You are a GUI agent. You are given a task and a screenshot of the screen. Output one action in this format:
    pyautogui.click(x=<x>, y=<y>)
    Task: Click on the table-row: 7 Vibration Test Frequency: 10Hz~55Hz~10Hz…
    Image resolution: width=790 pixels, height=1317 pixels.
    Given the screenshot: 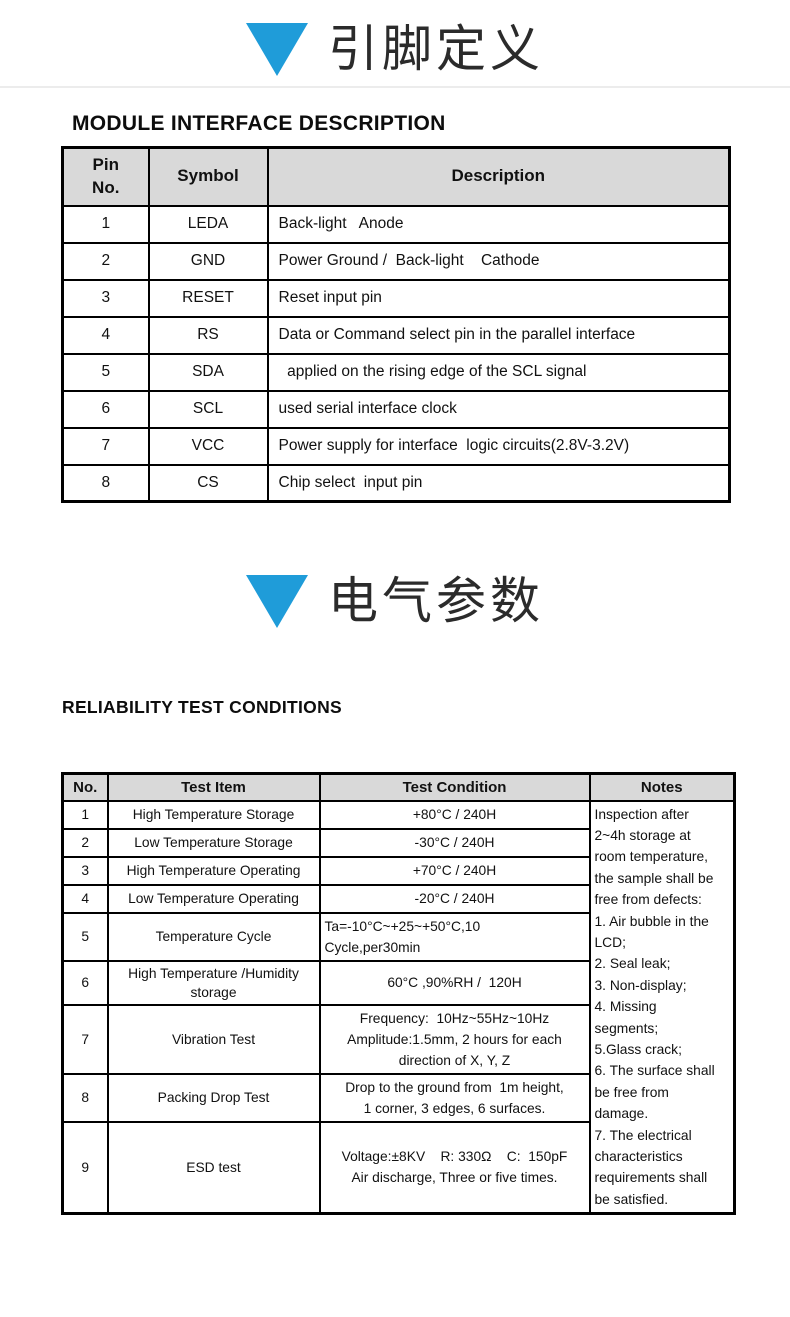 What is the action you would take?
    pyautogui.click(x=398, y=1039)
    